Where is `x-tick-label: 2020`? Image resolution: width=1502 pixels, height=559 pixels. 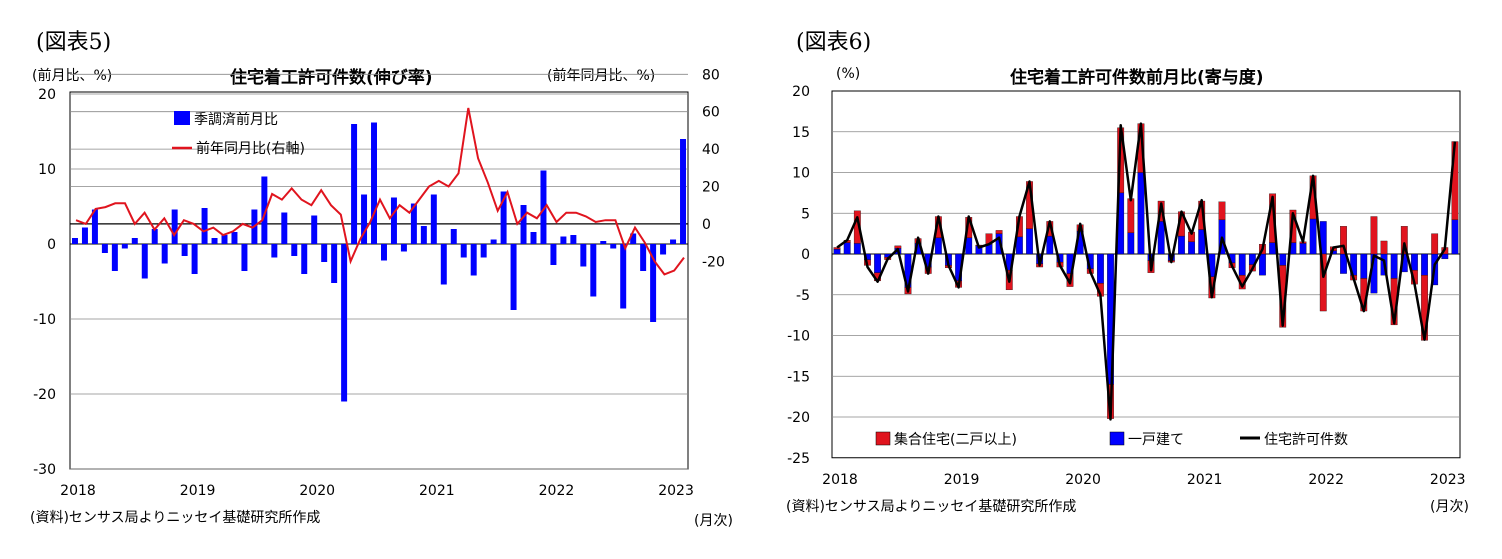 x-tick-label: 2020 is located at coordinates (317, 491).